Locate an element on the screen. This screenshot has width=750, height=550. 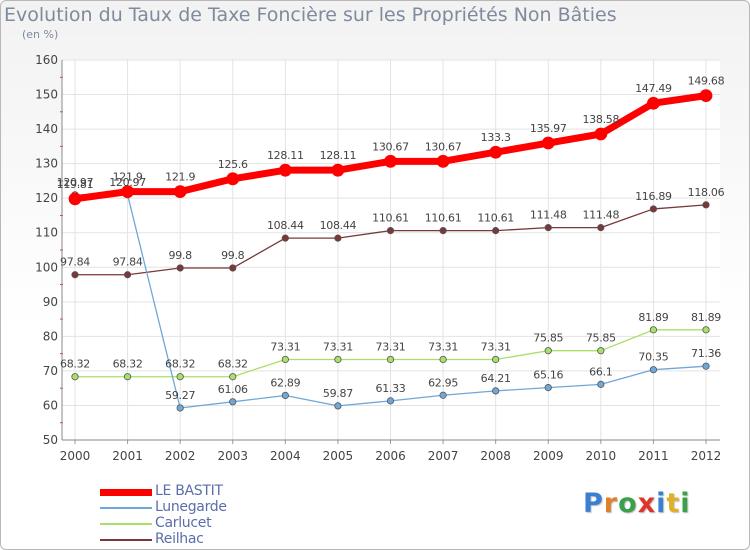
series-reilhac is located at coordinates (390, 240).